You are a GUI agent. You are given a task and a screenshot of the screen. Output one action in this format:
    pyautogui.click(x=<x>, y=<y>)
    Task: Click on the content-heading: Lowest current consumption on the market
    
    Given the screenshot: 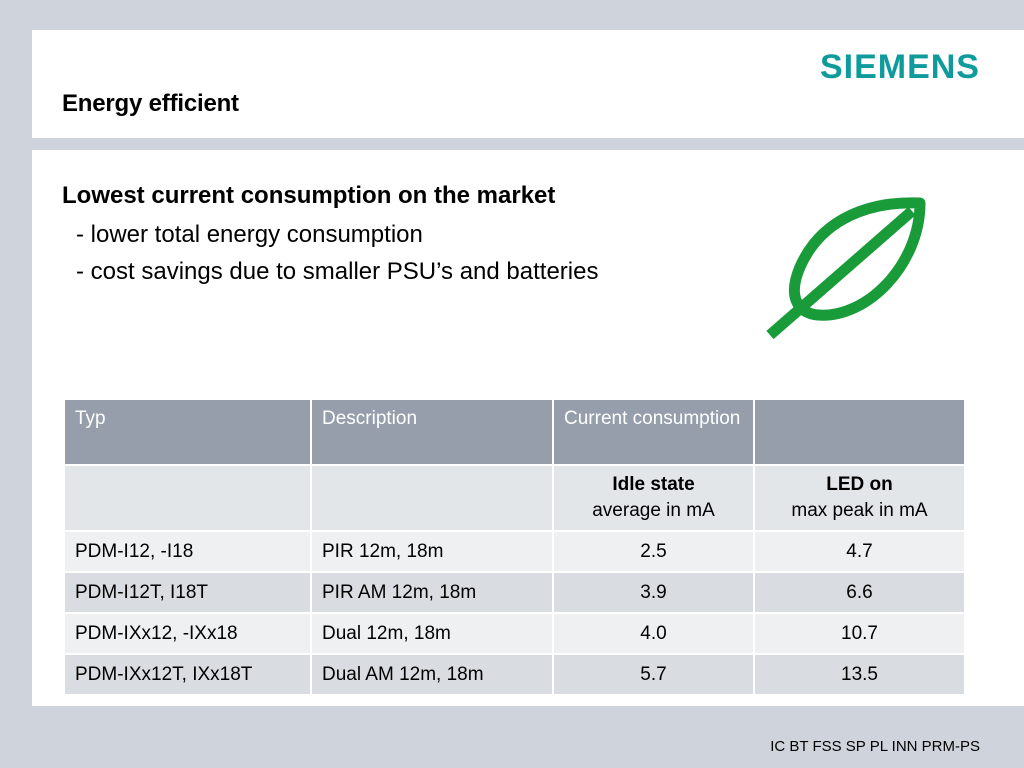 What is the action you would take?
    pyautogui.click(x=309, y=195)
    